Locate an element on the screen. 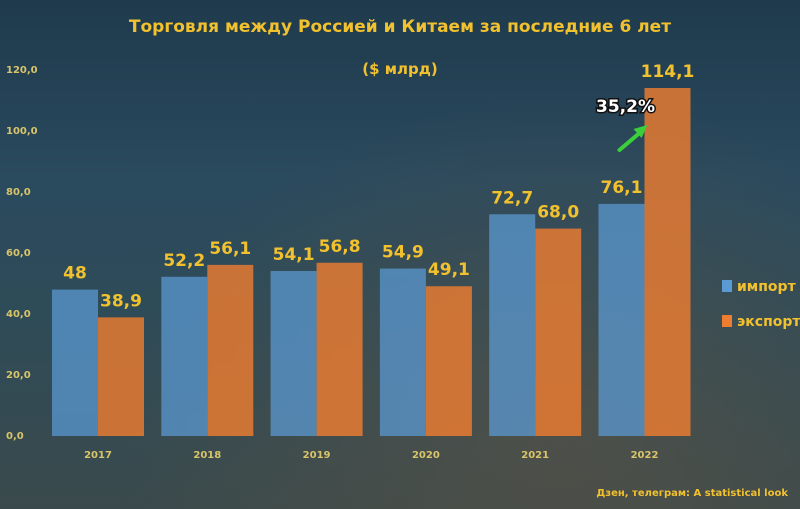  y-tick-label: 60,0 is located at coordinates (18, 253).